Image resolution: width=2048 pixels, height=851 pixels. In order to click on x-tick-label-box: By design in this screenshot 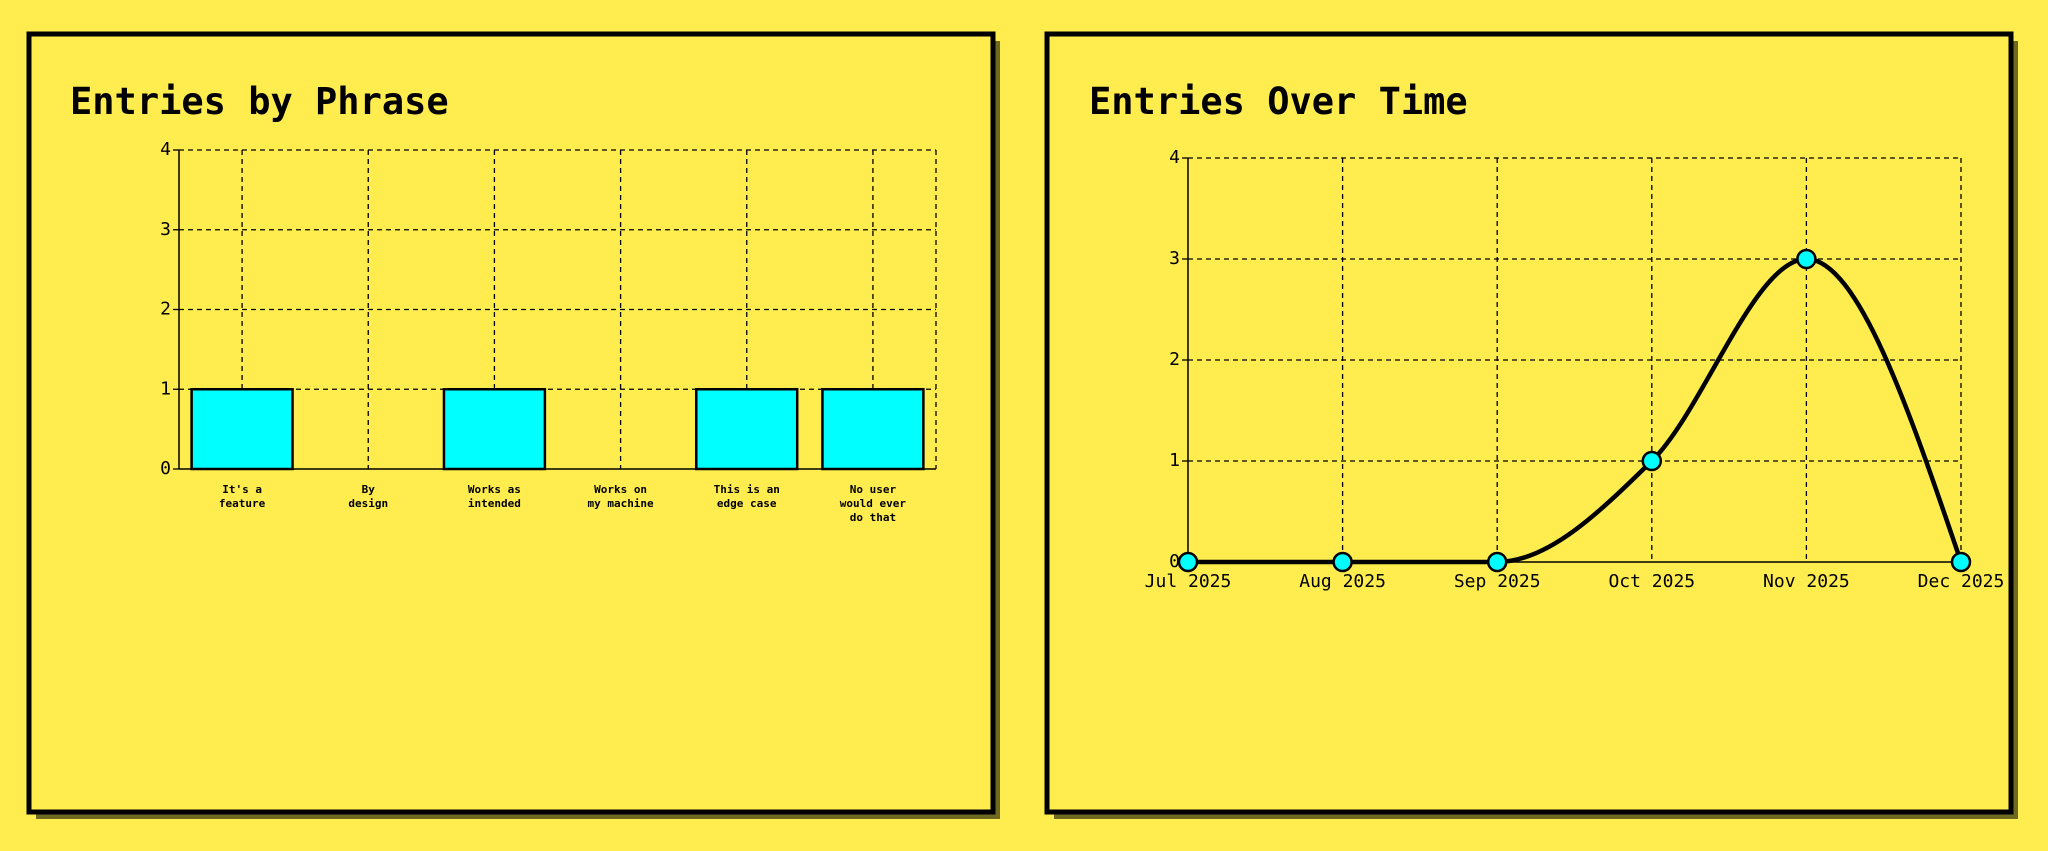, I will do `click(368, 496)`.